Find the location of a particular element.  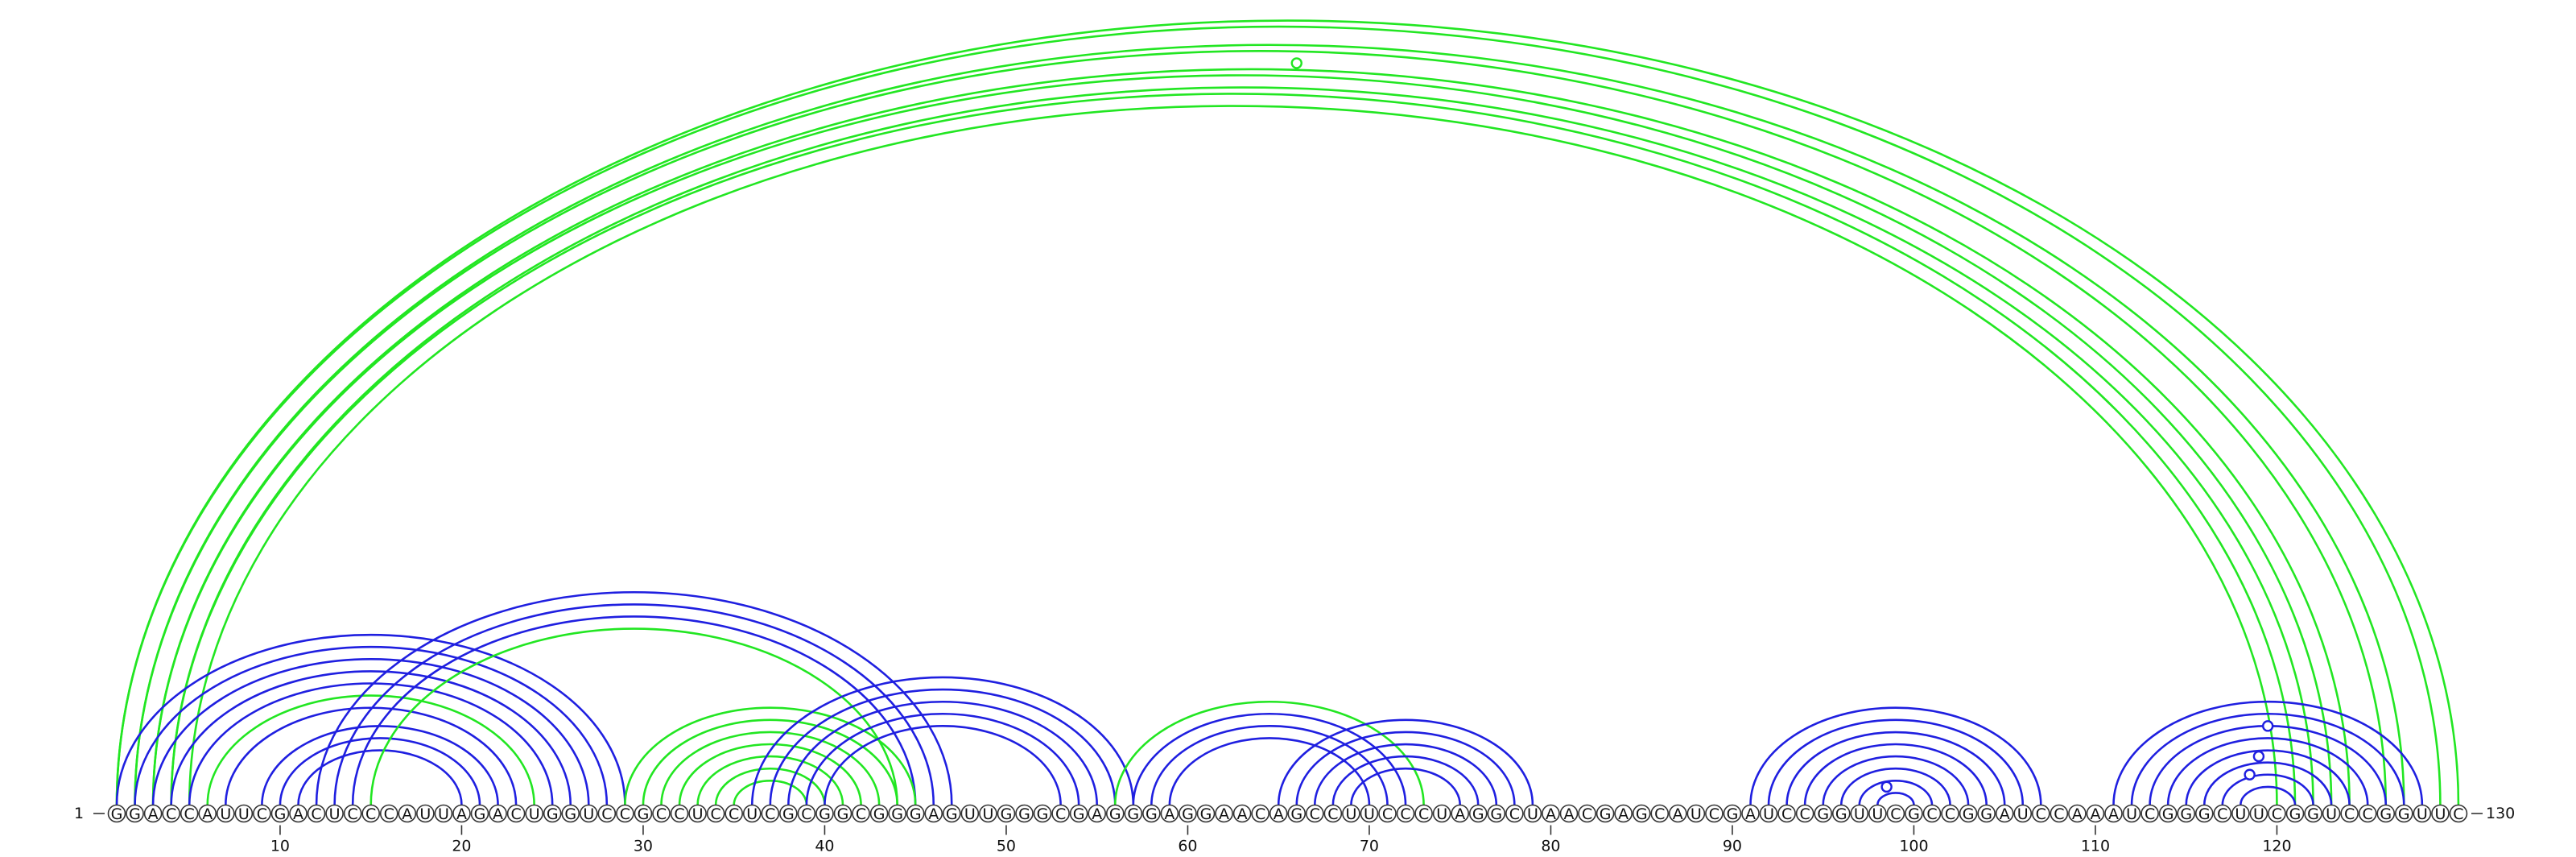

nucleotide-90: G is located at coordinates (1732, 813).